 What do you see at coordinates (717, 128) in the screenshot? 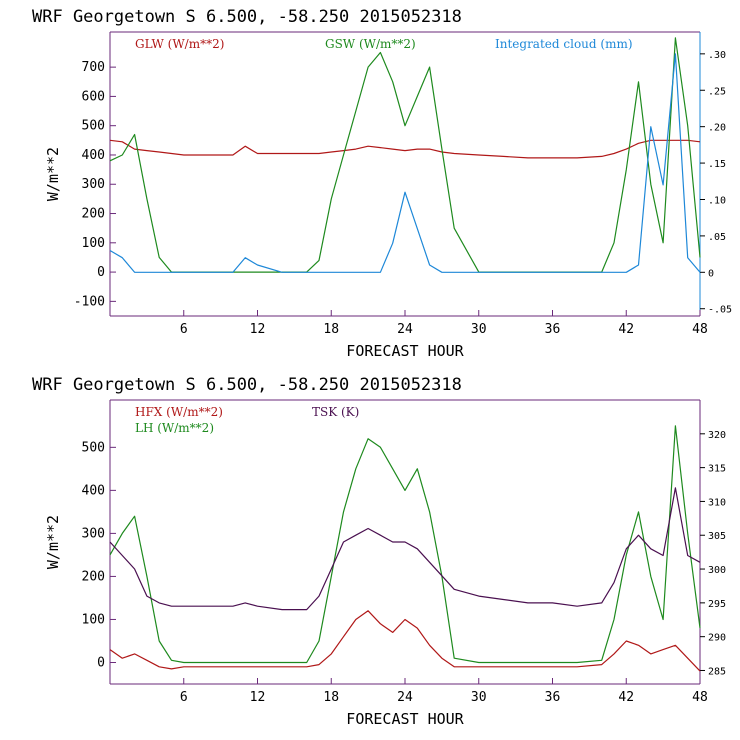
I see `right-tick-label: .20` at bounding box center [717, 128].